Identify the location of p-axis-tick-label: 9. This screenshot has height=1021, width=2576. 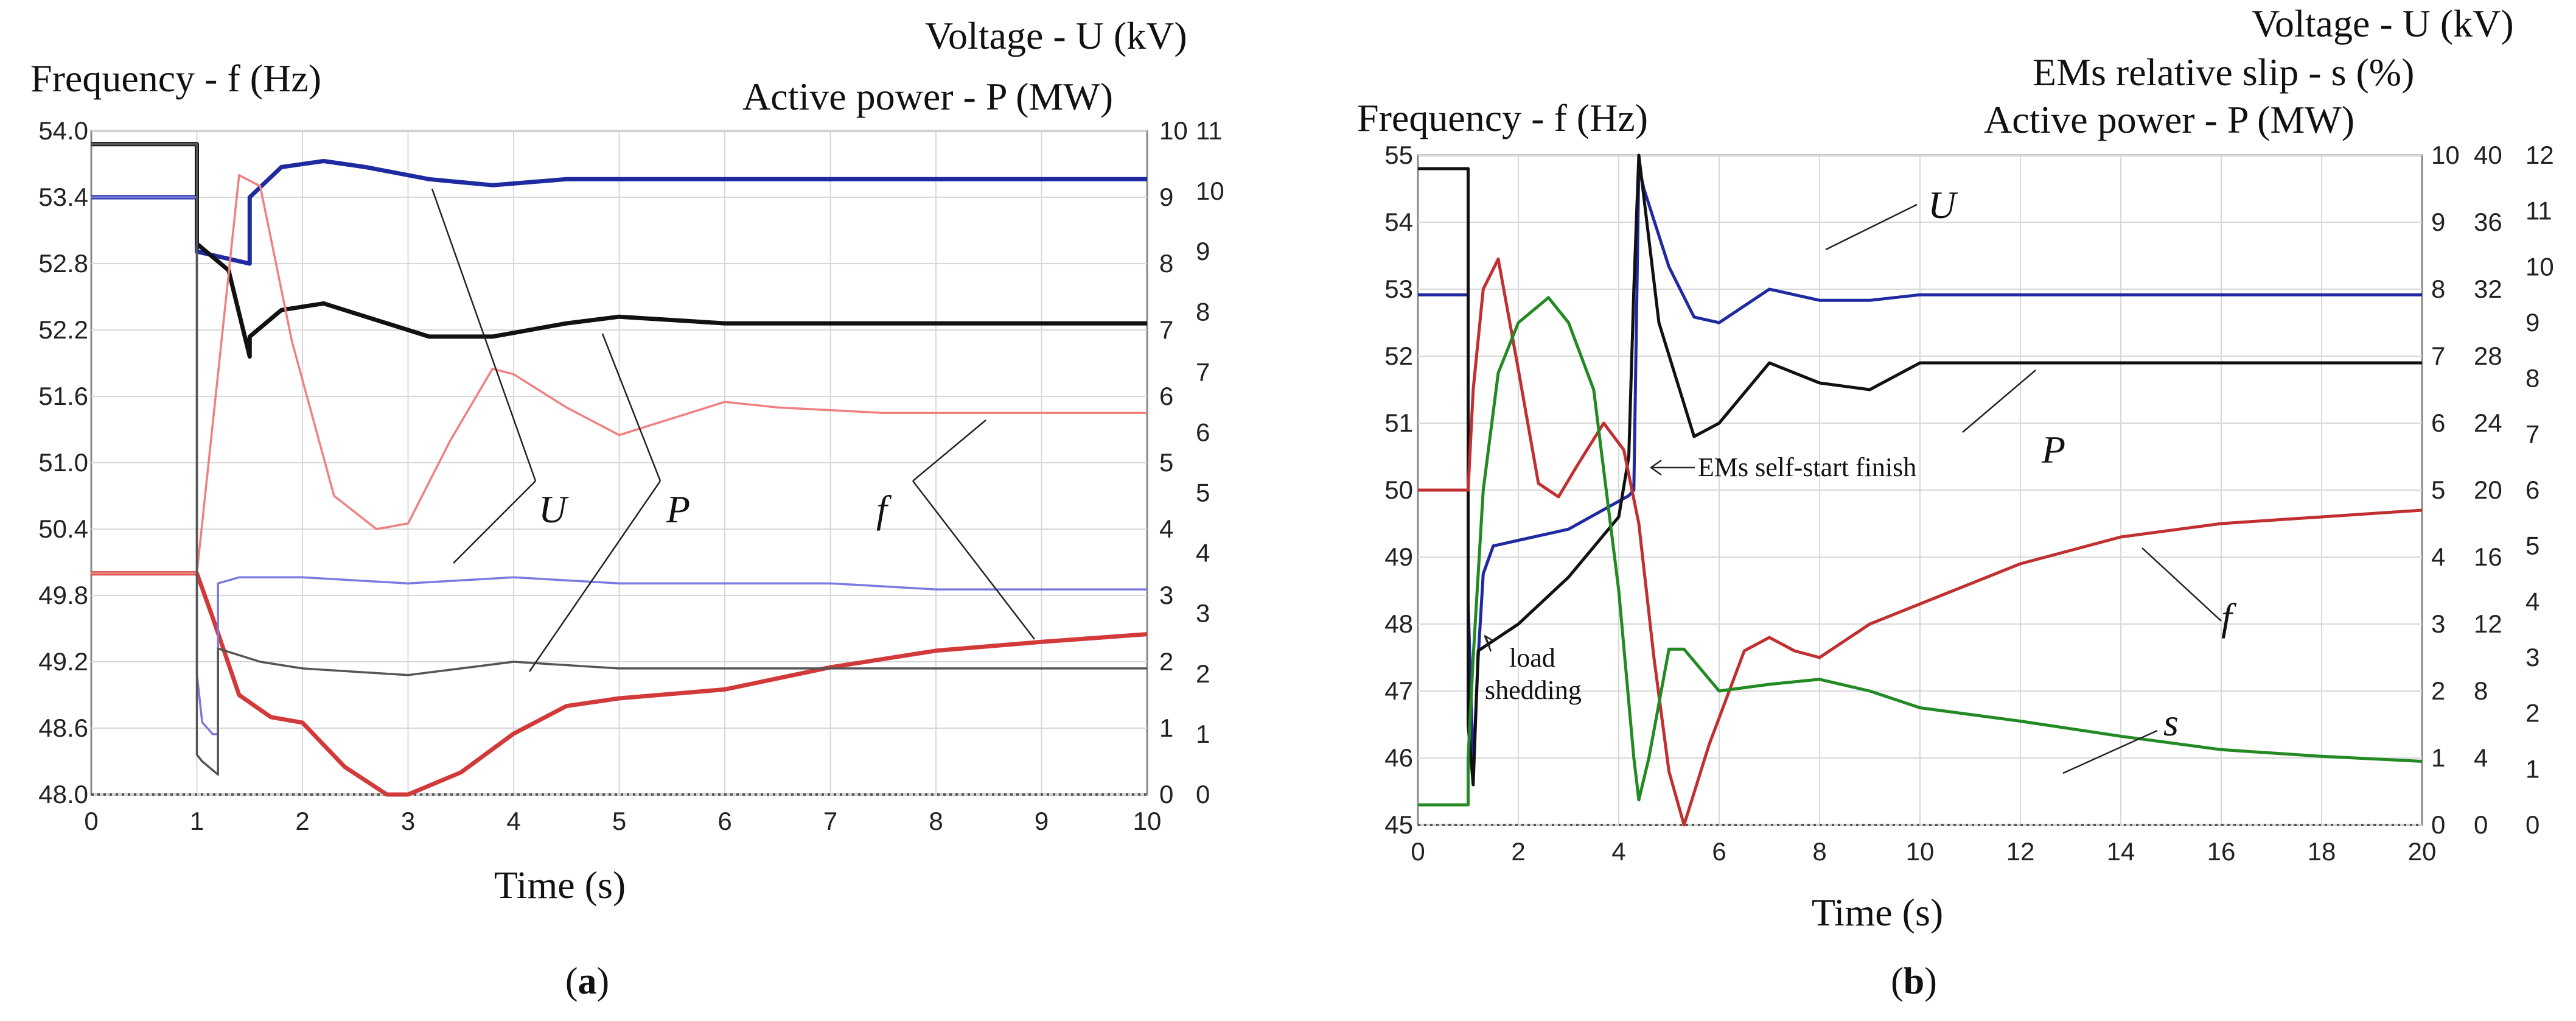
(2438, 222).